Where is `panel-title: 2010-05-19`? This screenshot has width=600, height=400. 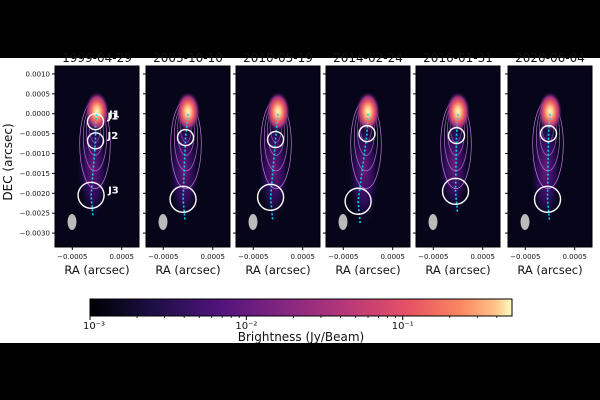 panel-title: 2010-05-19 is located at coordinates (278, 58).